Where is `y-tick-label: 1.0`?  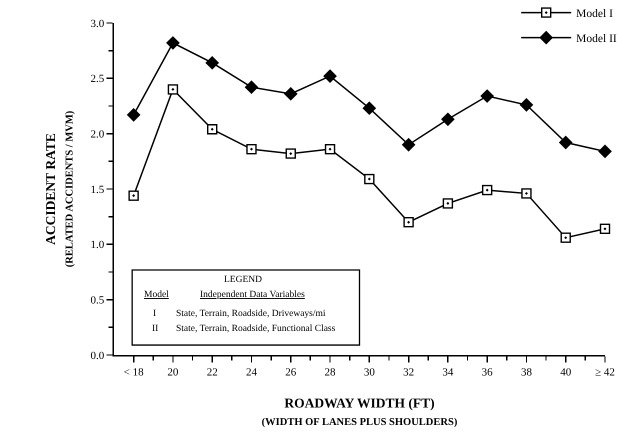
y-tick-label: 1.0 is located at coordinates (97, 245).